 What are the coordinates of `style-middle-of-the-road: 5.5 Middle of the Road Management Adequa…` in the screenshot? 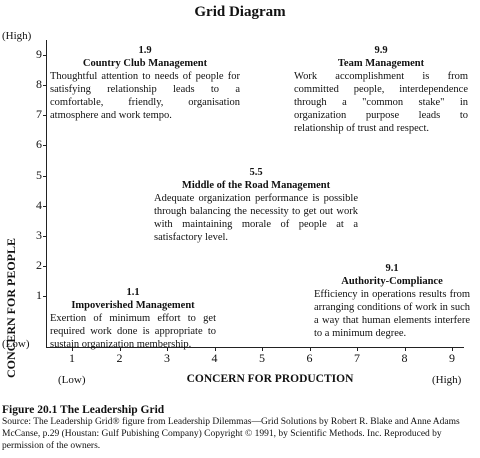 It's located at (256, 205).